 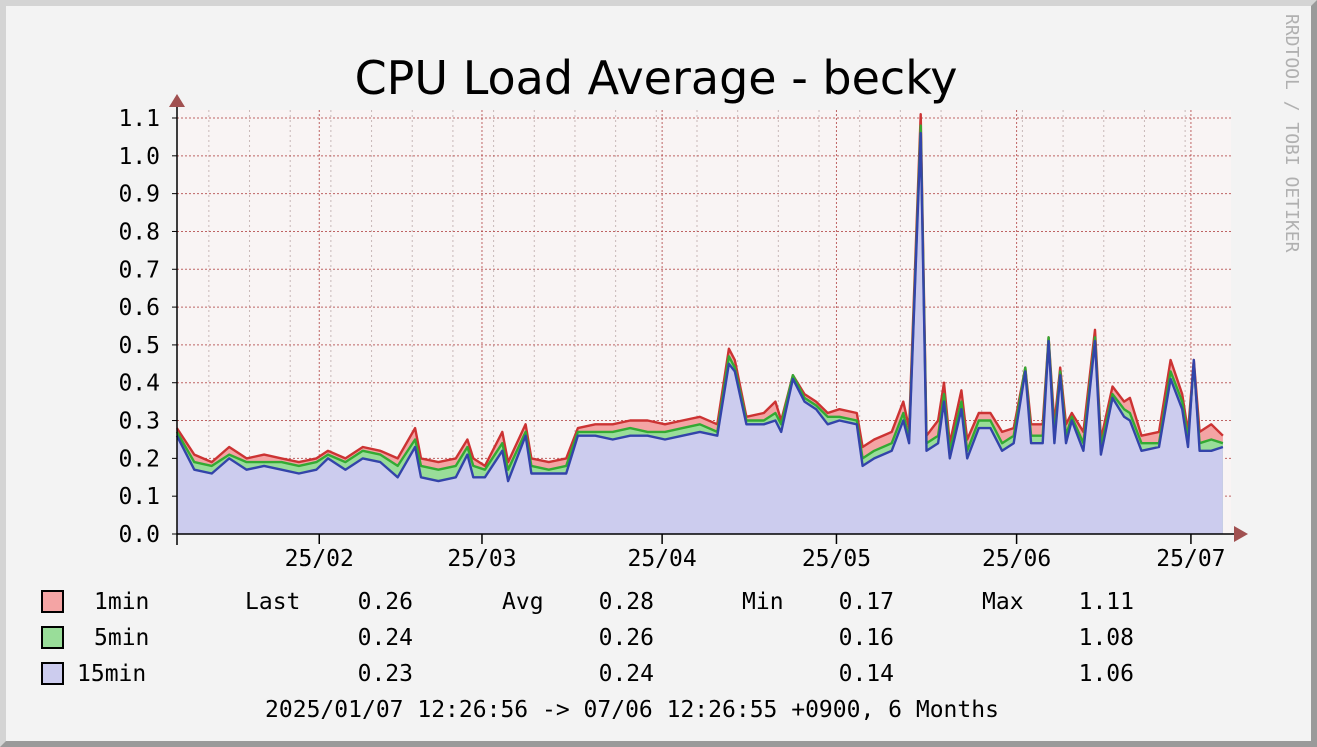 What do you see at coordinates (139, 232) in the screenshot?
I see `y-tick-label: 0.8` at bounding box center [139, 232].